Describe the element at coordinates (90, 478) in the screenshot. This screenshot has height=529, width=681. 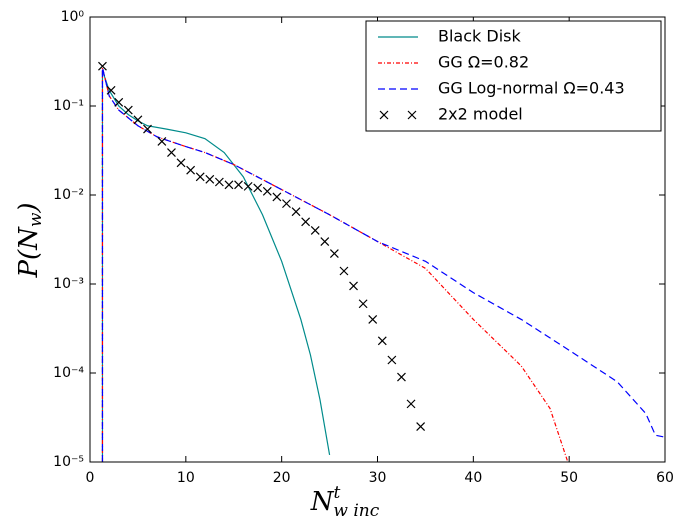
I see `x-tick-label: 0` at that location.